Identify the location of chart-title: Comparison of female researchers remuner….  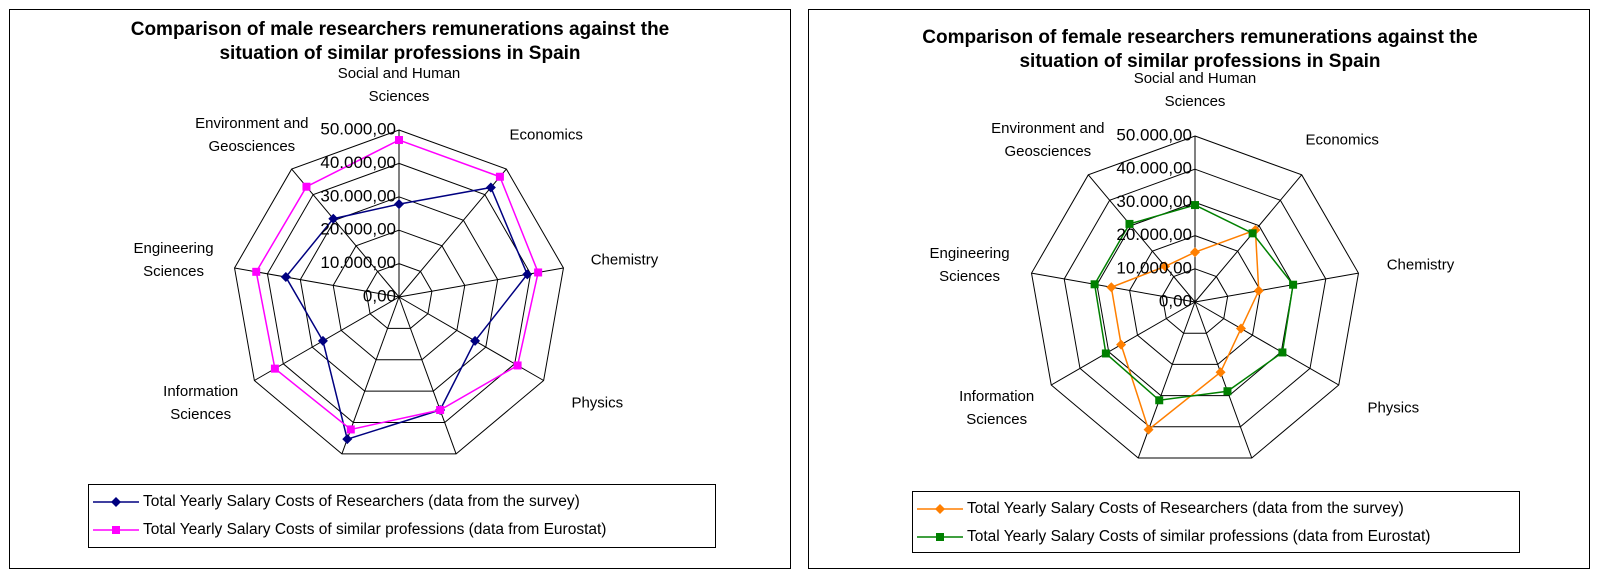
(1200, 49).